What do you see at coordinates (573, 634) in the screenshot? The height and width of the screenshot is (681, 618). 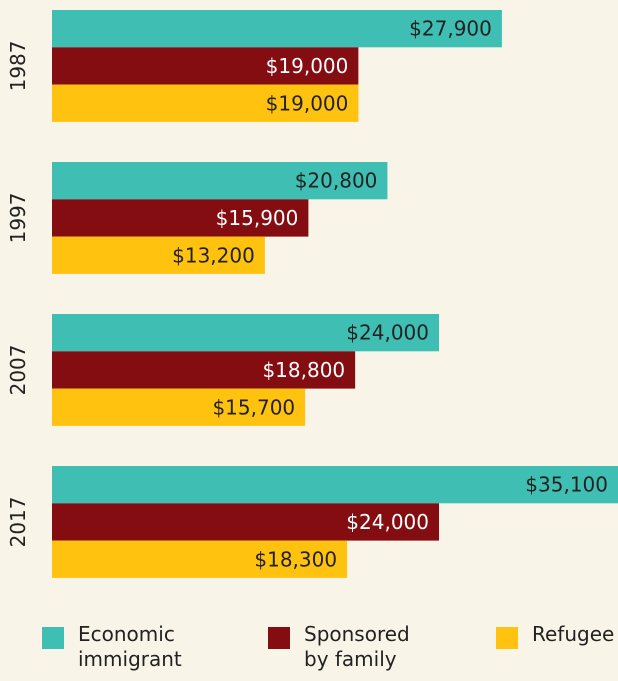 I see `legend-label: Refugee` at bounding box center [573, 634].